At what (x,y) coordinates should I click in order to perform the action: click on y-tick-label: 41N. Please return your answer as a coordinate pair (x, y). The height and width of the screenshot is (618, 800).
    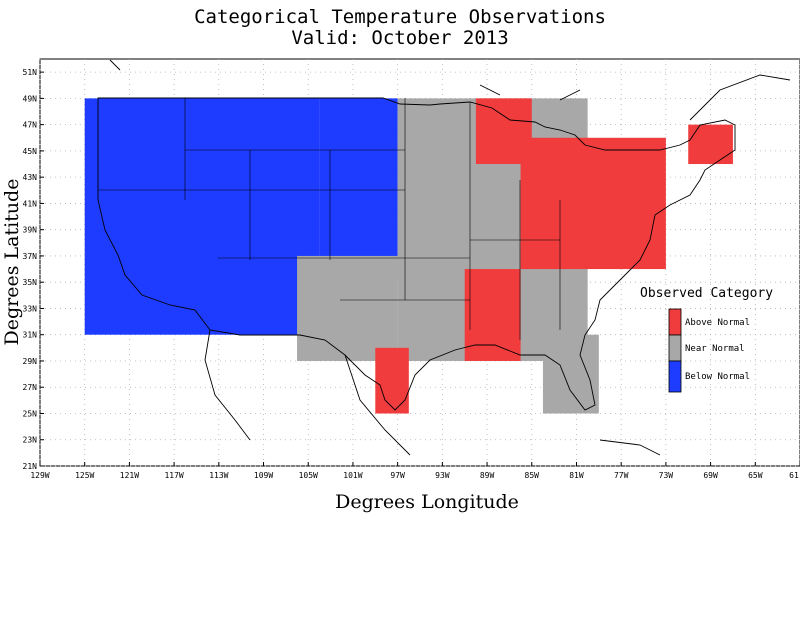
    Looking at the image, I should click on (30, 203).